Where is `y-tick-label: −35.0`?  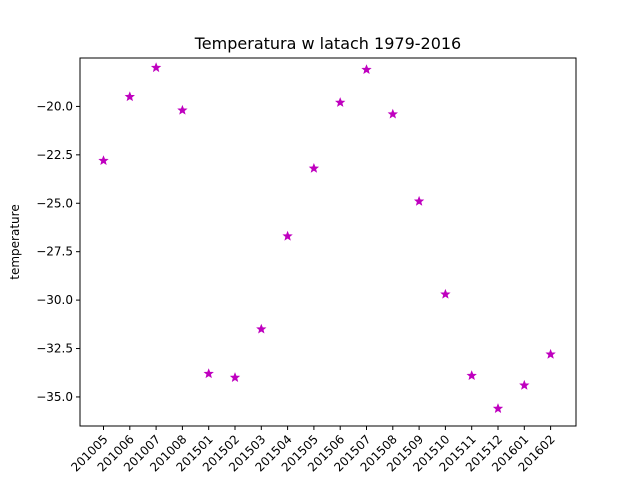
y-tick-label: −35.0 is located at coordinates (54, 397).